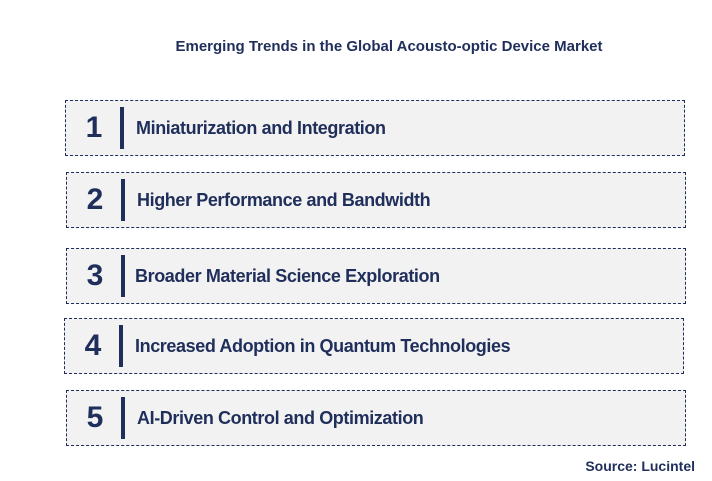 The width and height of the screenshot is (712, 481). What do you see at coordinates (94, 127) in the screenshot?
I see `trend-number: 1` at bounding box center [94, 127].